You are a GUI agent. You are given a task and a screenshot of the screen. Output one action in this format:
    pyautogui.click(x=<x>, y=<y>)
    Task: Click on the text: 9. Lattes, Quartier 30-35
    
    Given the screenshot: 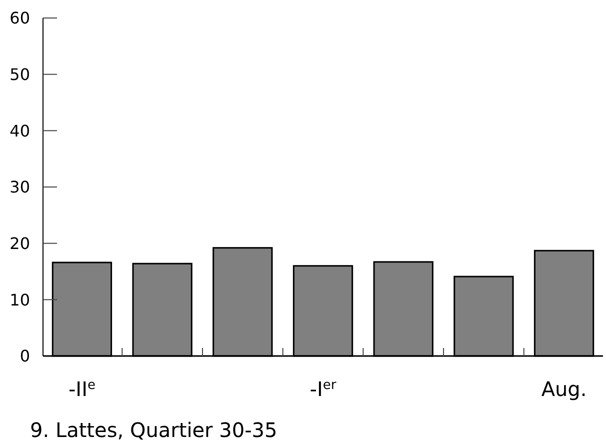 What is the action you would take?
    pyautogui.click(x=154, y=430)
    